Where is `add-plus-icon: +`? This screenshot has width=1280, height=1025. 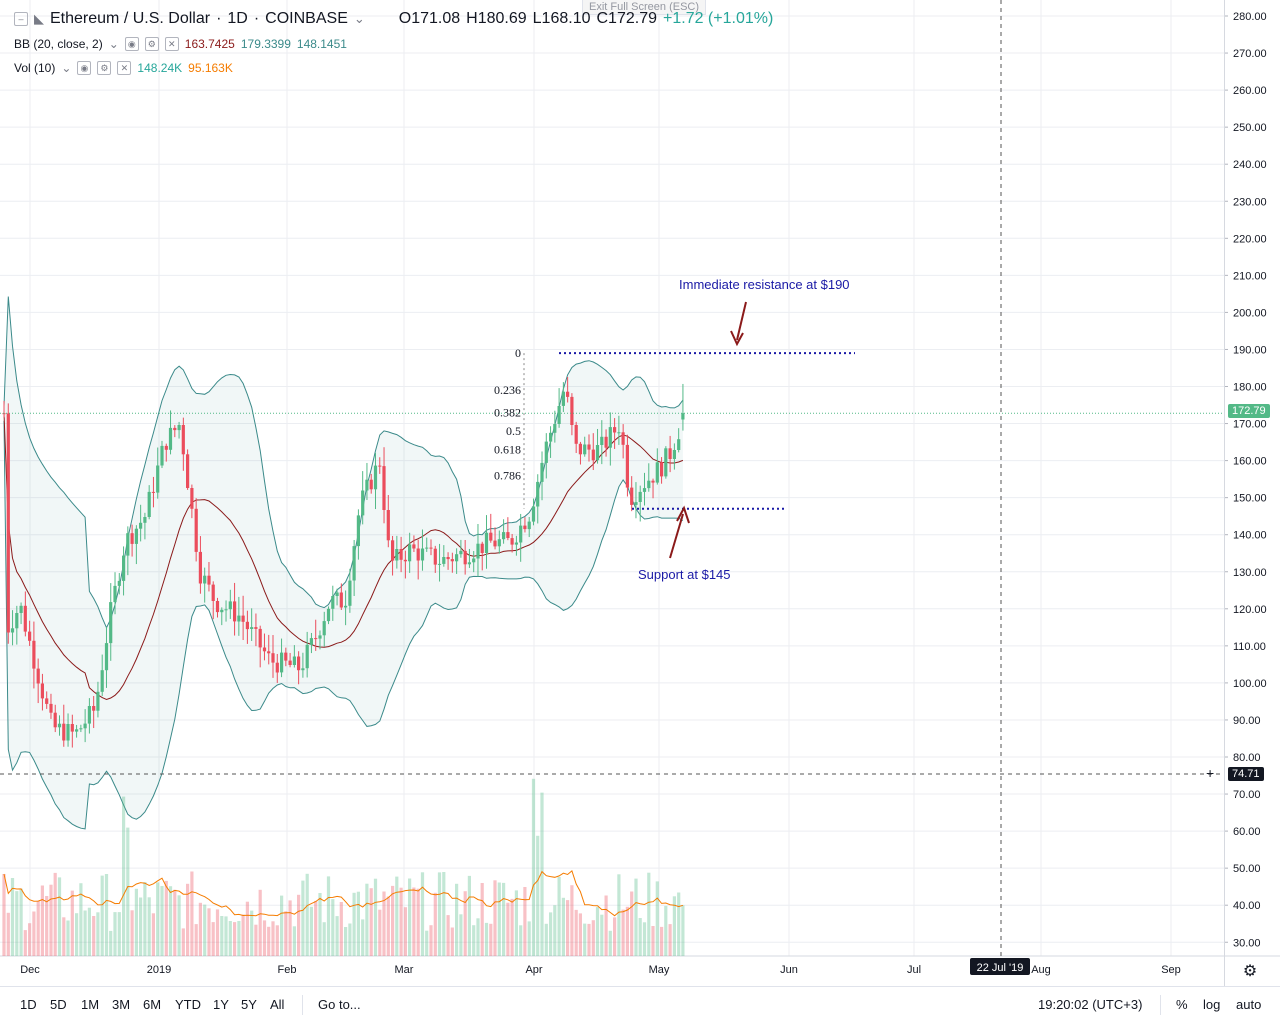 add-plus-icon: + is located at coordinates (1210, 773).